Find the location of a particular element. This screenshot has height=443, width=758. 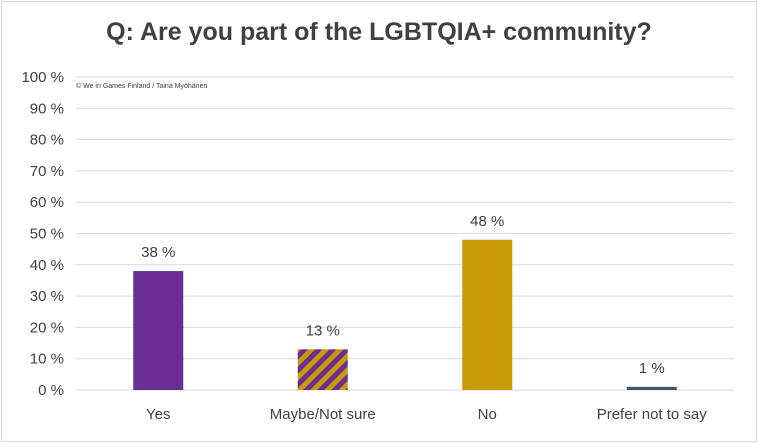

data-label: 13 % is located at coordinates (323, 330).